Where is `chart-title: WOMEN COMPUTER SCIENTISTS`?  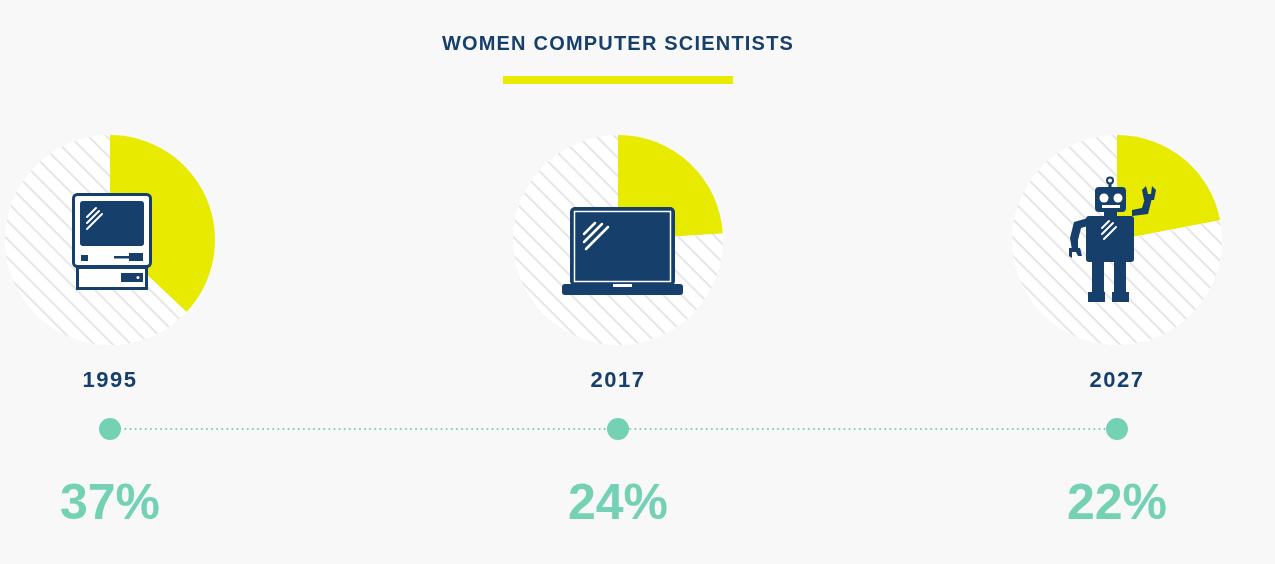
chart-title: WOMEN COMPUTER SCIENTISTS is located at coordinates (618, 43).